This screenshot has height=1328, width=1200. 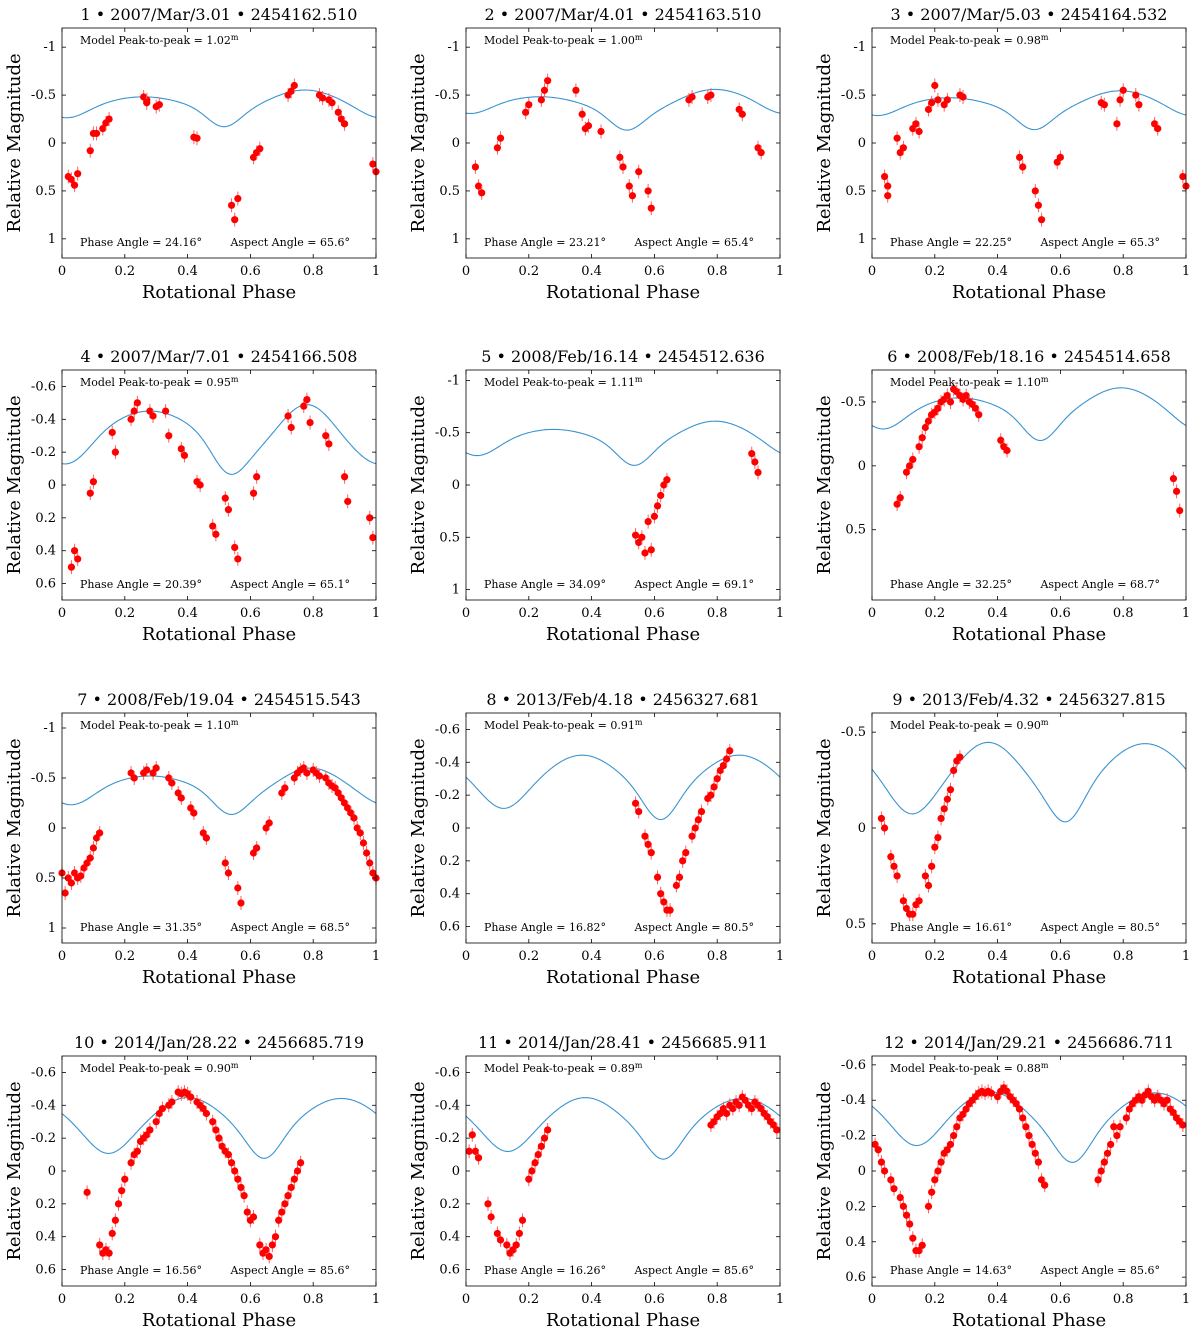 What do you see at coordinates (449, 927) in the screenshot?
I see `y-tick-label: 0.6` at bounding box center [449, 927].